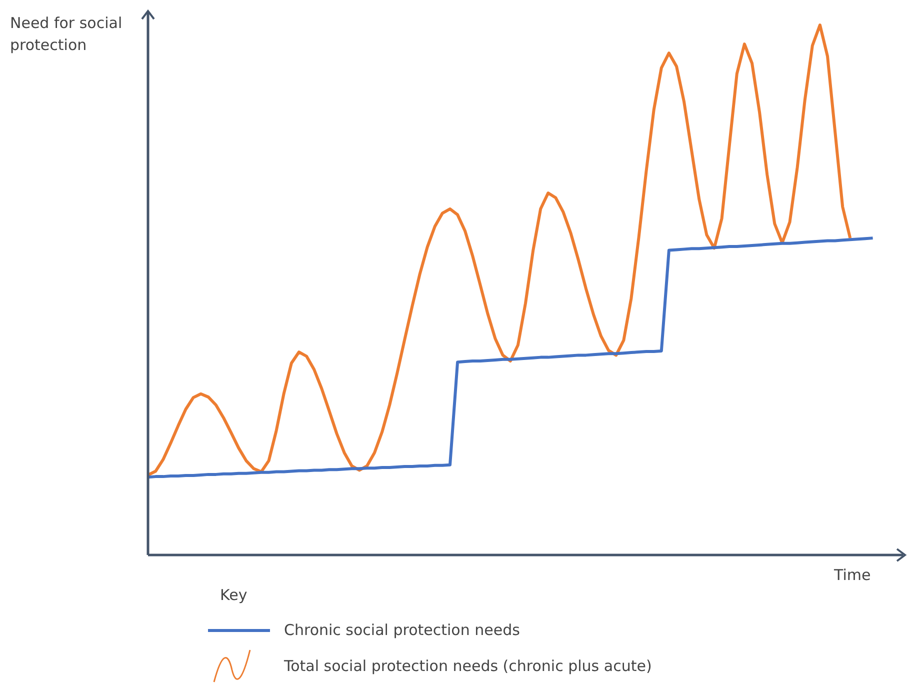 The height and width of the screenshot is (690, 907). Describe the element at coordinates (468, 666) in the screenshot. I see `legend-label: Total social protection needs (chronic plus acute)` at that location.